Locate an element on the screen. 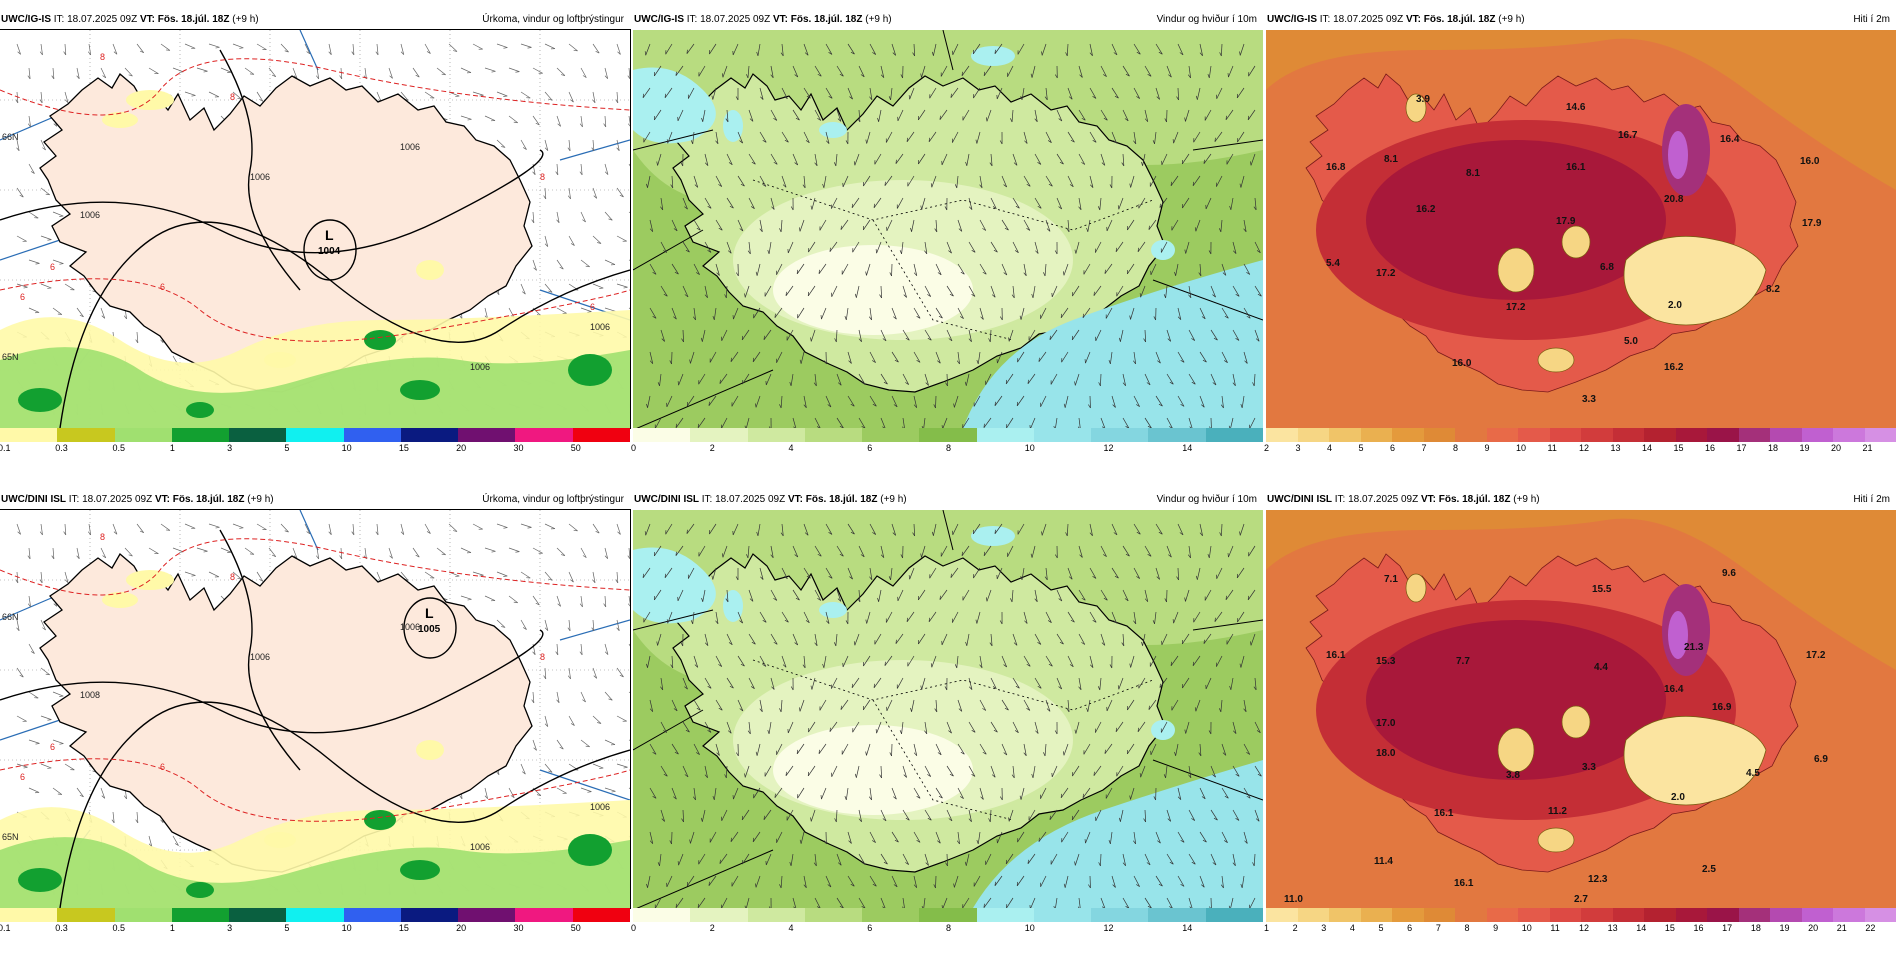 Image resolution: width=1900 pixels, height=954 pixels. temperature-point-label: 6.9 is located at coordinates (1821, 759).